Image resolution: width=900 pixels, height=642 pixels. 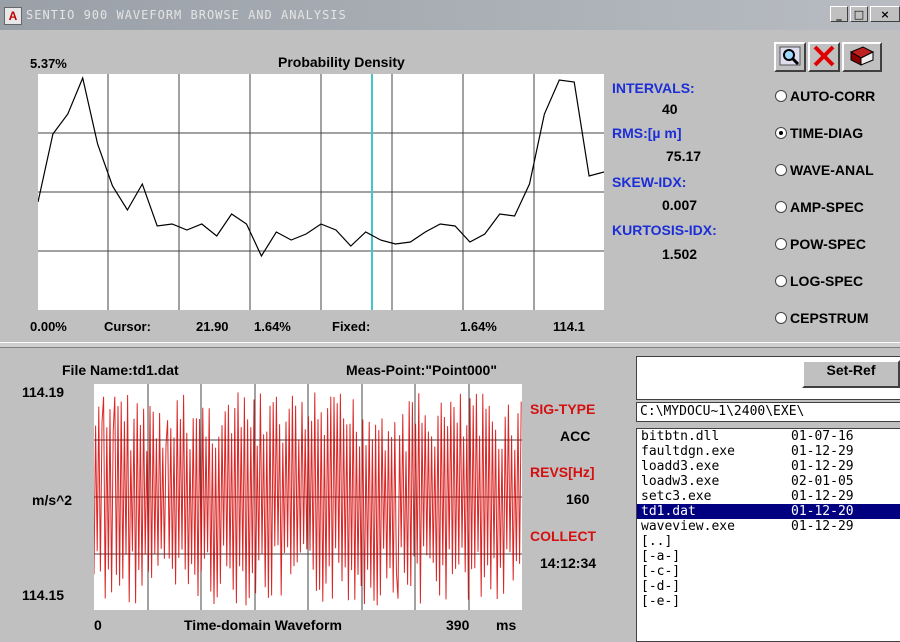 I want to click on radio-label: AMP-SPEC, so click(x=827, y=207).